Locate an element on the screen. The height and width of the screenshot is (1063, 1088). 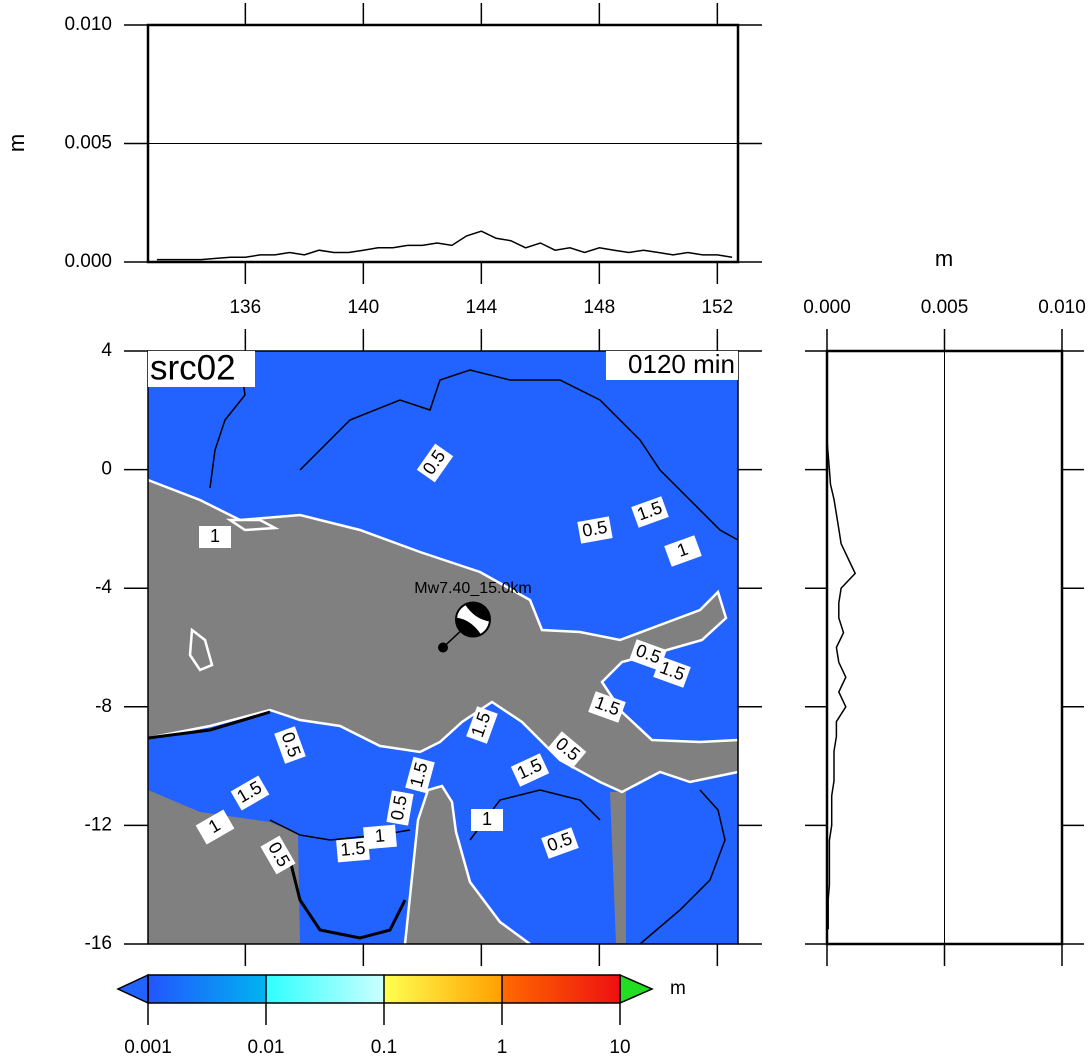
colorbar-tick-label: 10 is located at coordinates (619, 1047).